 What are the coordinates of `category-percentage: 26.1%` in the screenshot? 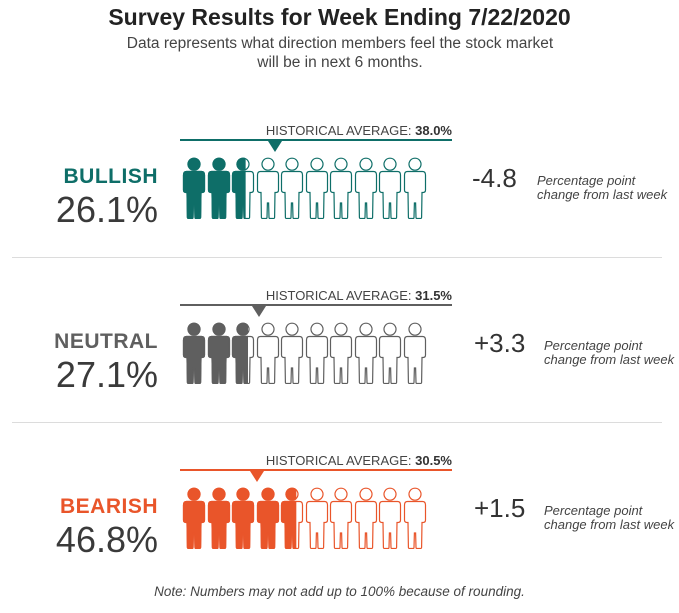 It's located at (106, 209).